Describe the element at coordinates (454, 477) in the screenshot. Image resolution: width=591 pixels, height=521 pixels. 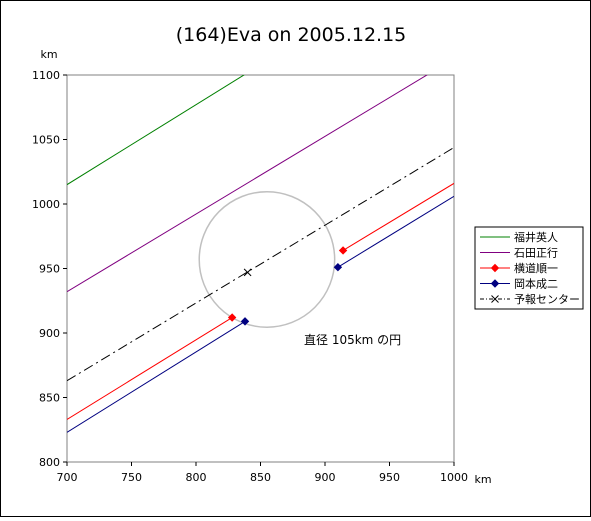
I see `x-tick-label: 1000` at that location.